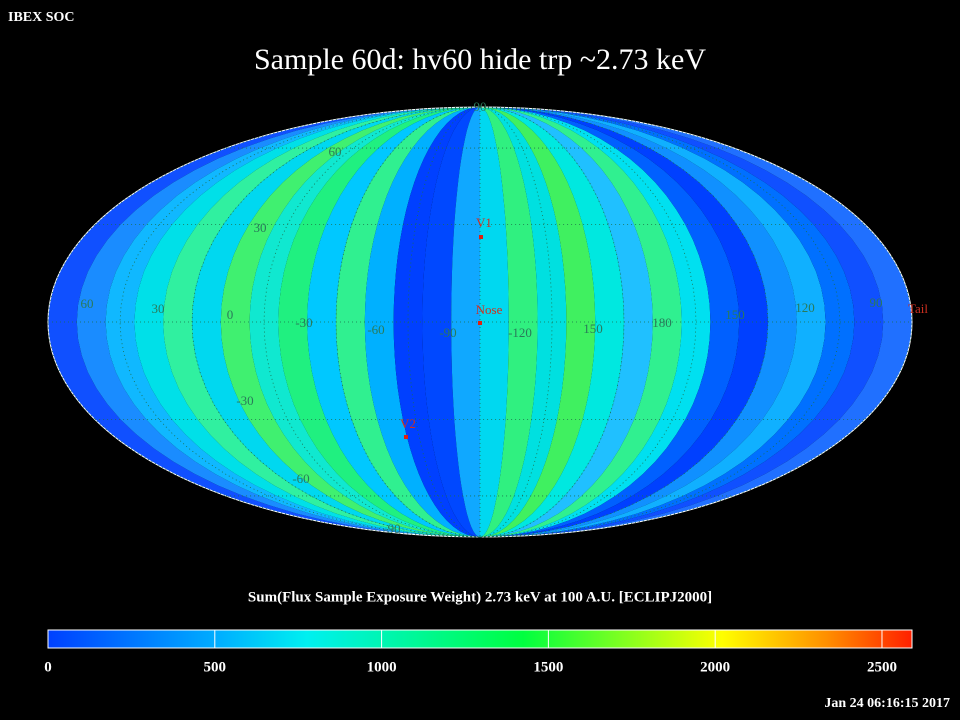 This screenshot has width=960, height=720. I want to click on colorbar, so click(480, 639).